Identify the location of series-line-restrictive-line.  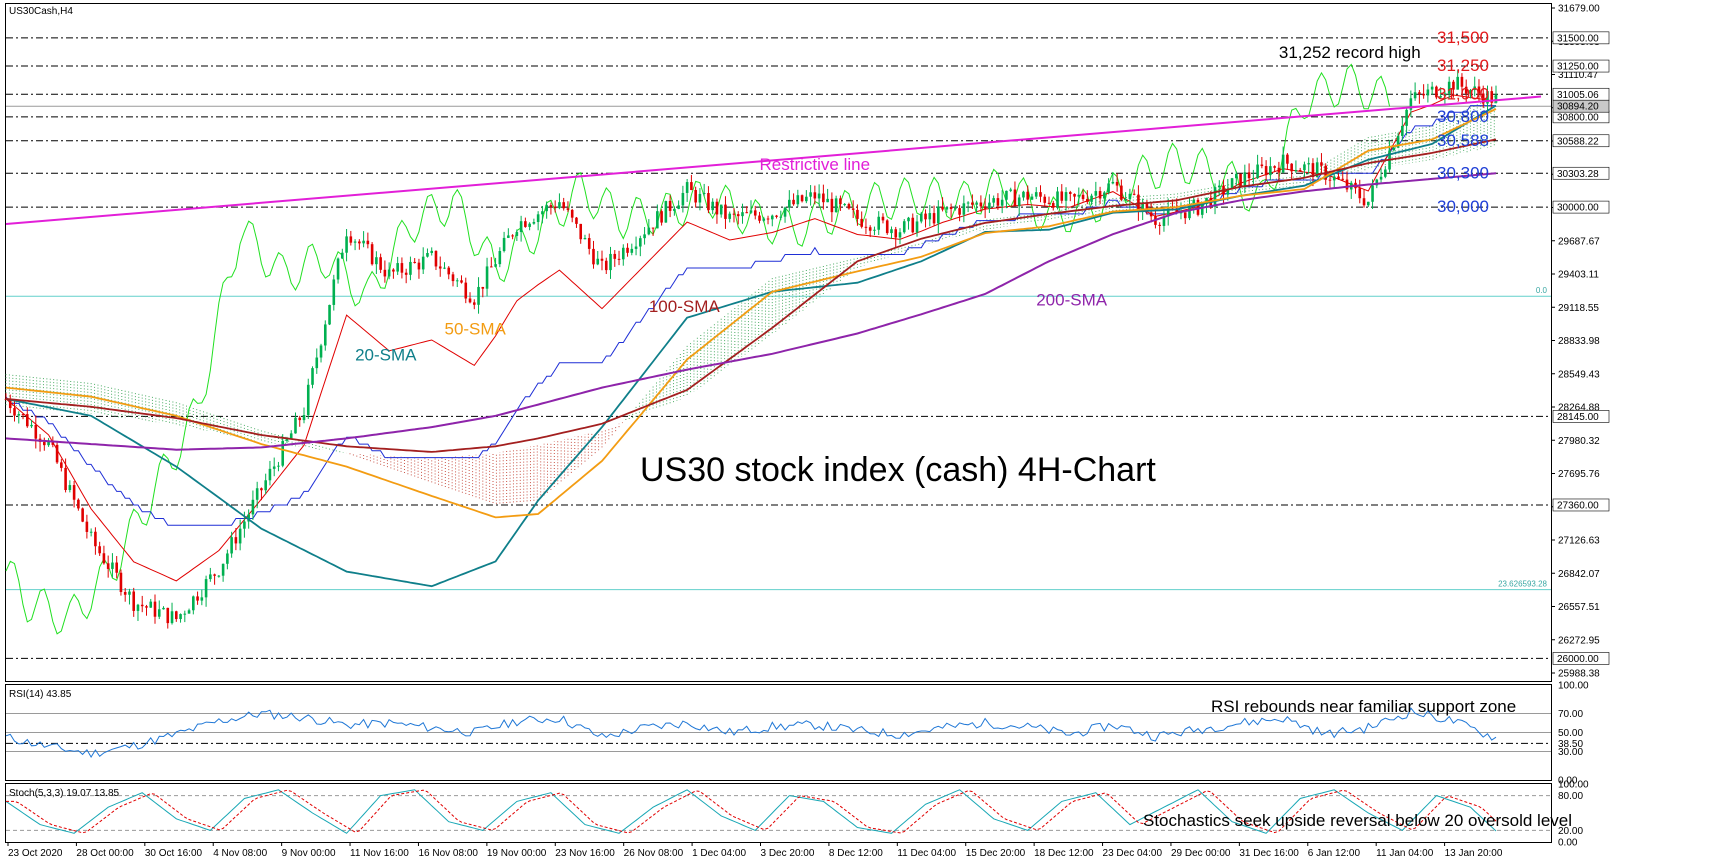
(773, 160).